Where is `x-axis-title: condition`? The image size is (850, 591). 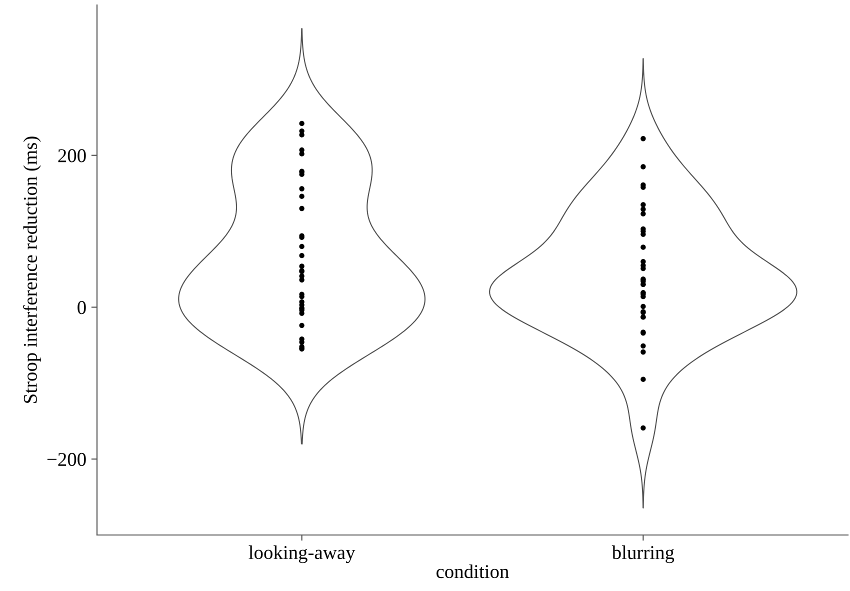
x-axis-title: condition is located at coordinates (472, 571).